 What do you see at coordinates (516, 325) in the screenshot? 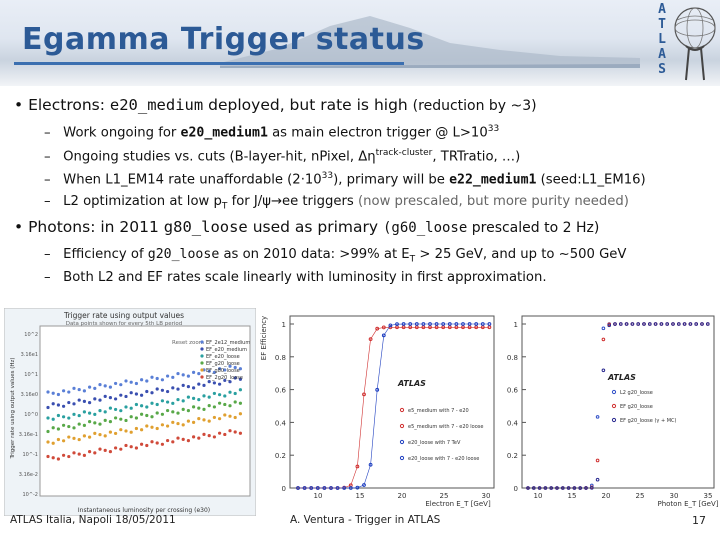
I see `plot3-ytick: 1` at bounding box center [516, 325].